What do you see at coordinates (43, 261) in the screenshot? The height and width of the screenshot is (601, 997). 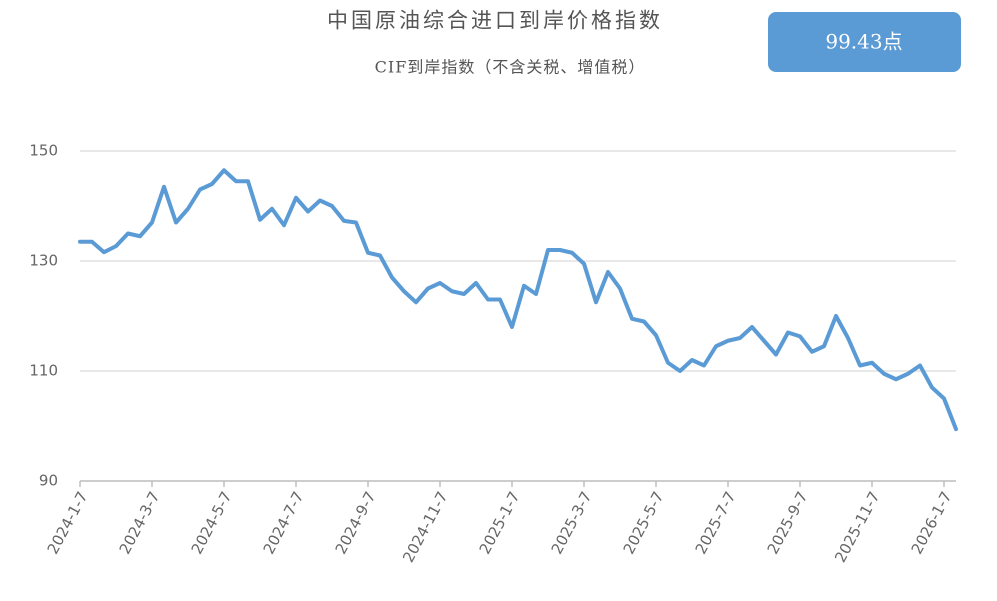 I see `y-tick-label: 130` at bounding box center [43, 261].